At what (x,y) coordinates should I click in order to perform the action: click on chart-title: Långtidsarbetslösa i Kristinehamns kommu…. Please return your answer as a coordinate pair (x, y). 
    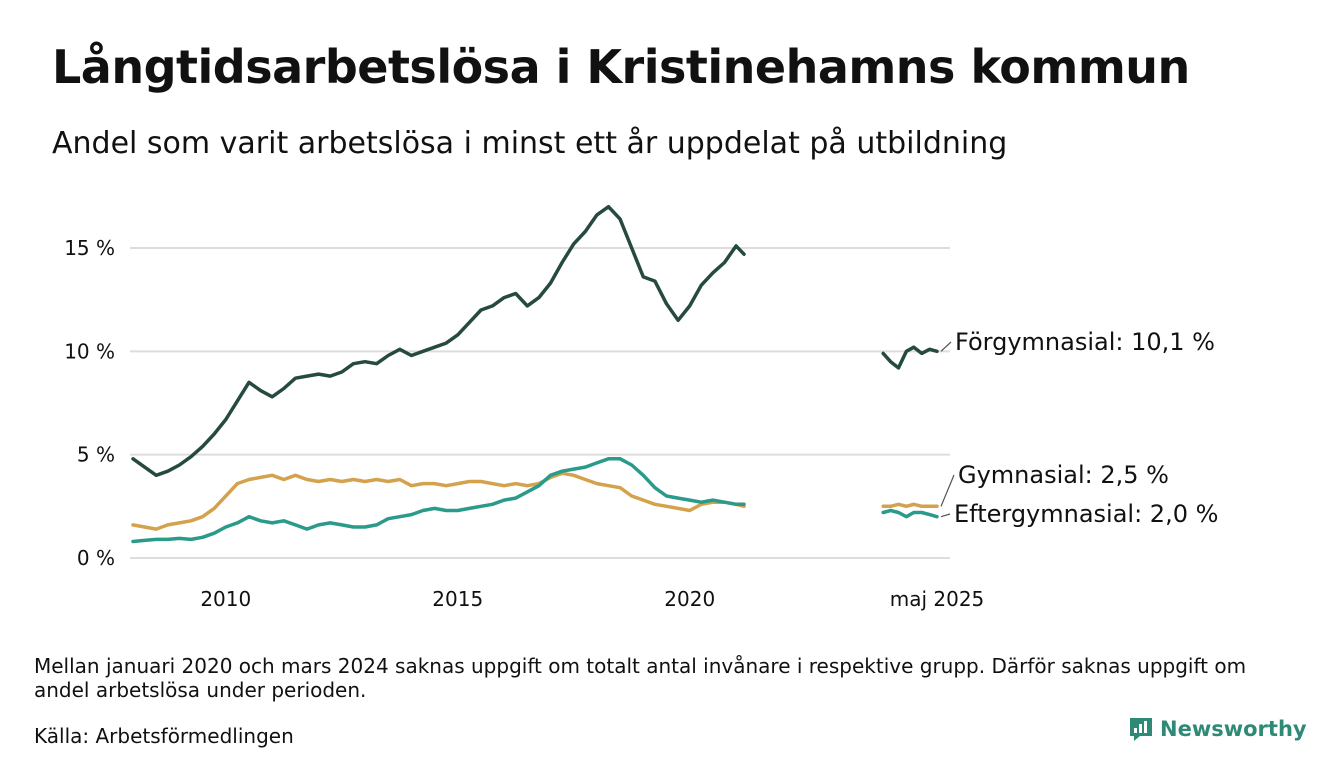
    Looking at the image, I should click on (621, 67).